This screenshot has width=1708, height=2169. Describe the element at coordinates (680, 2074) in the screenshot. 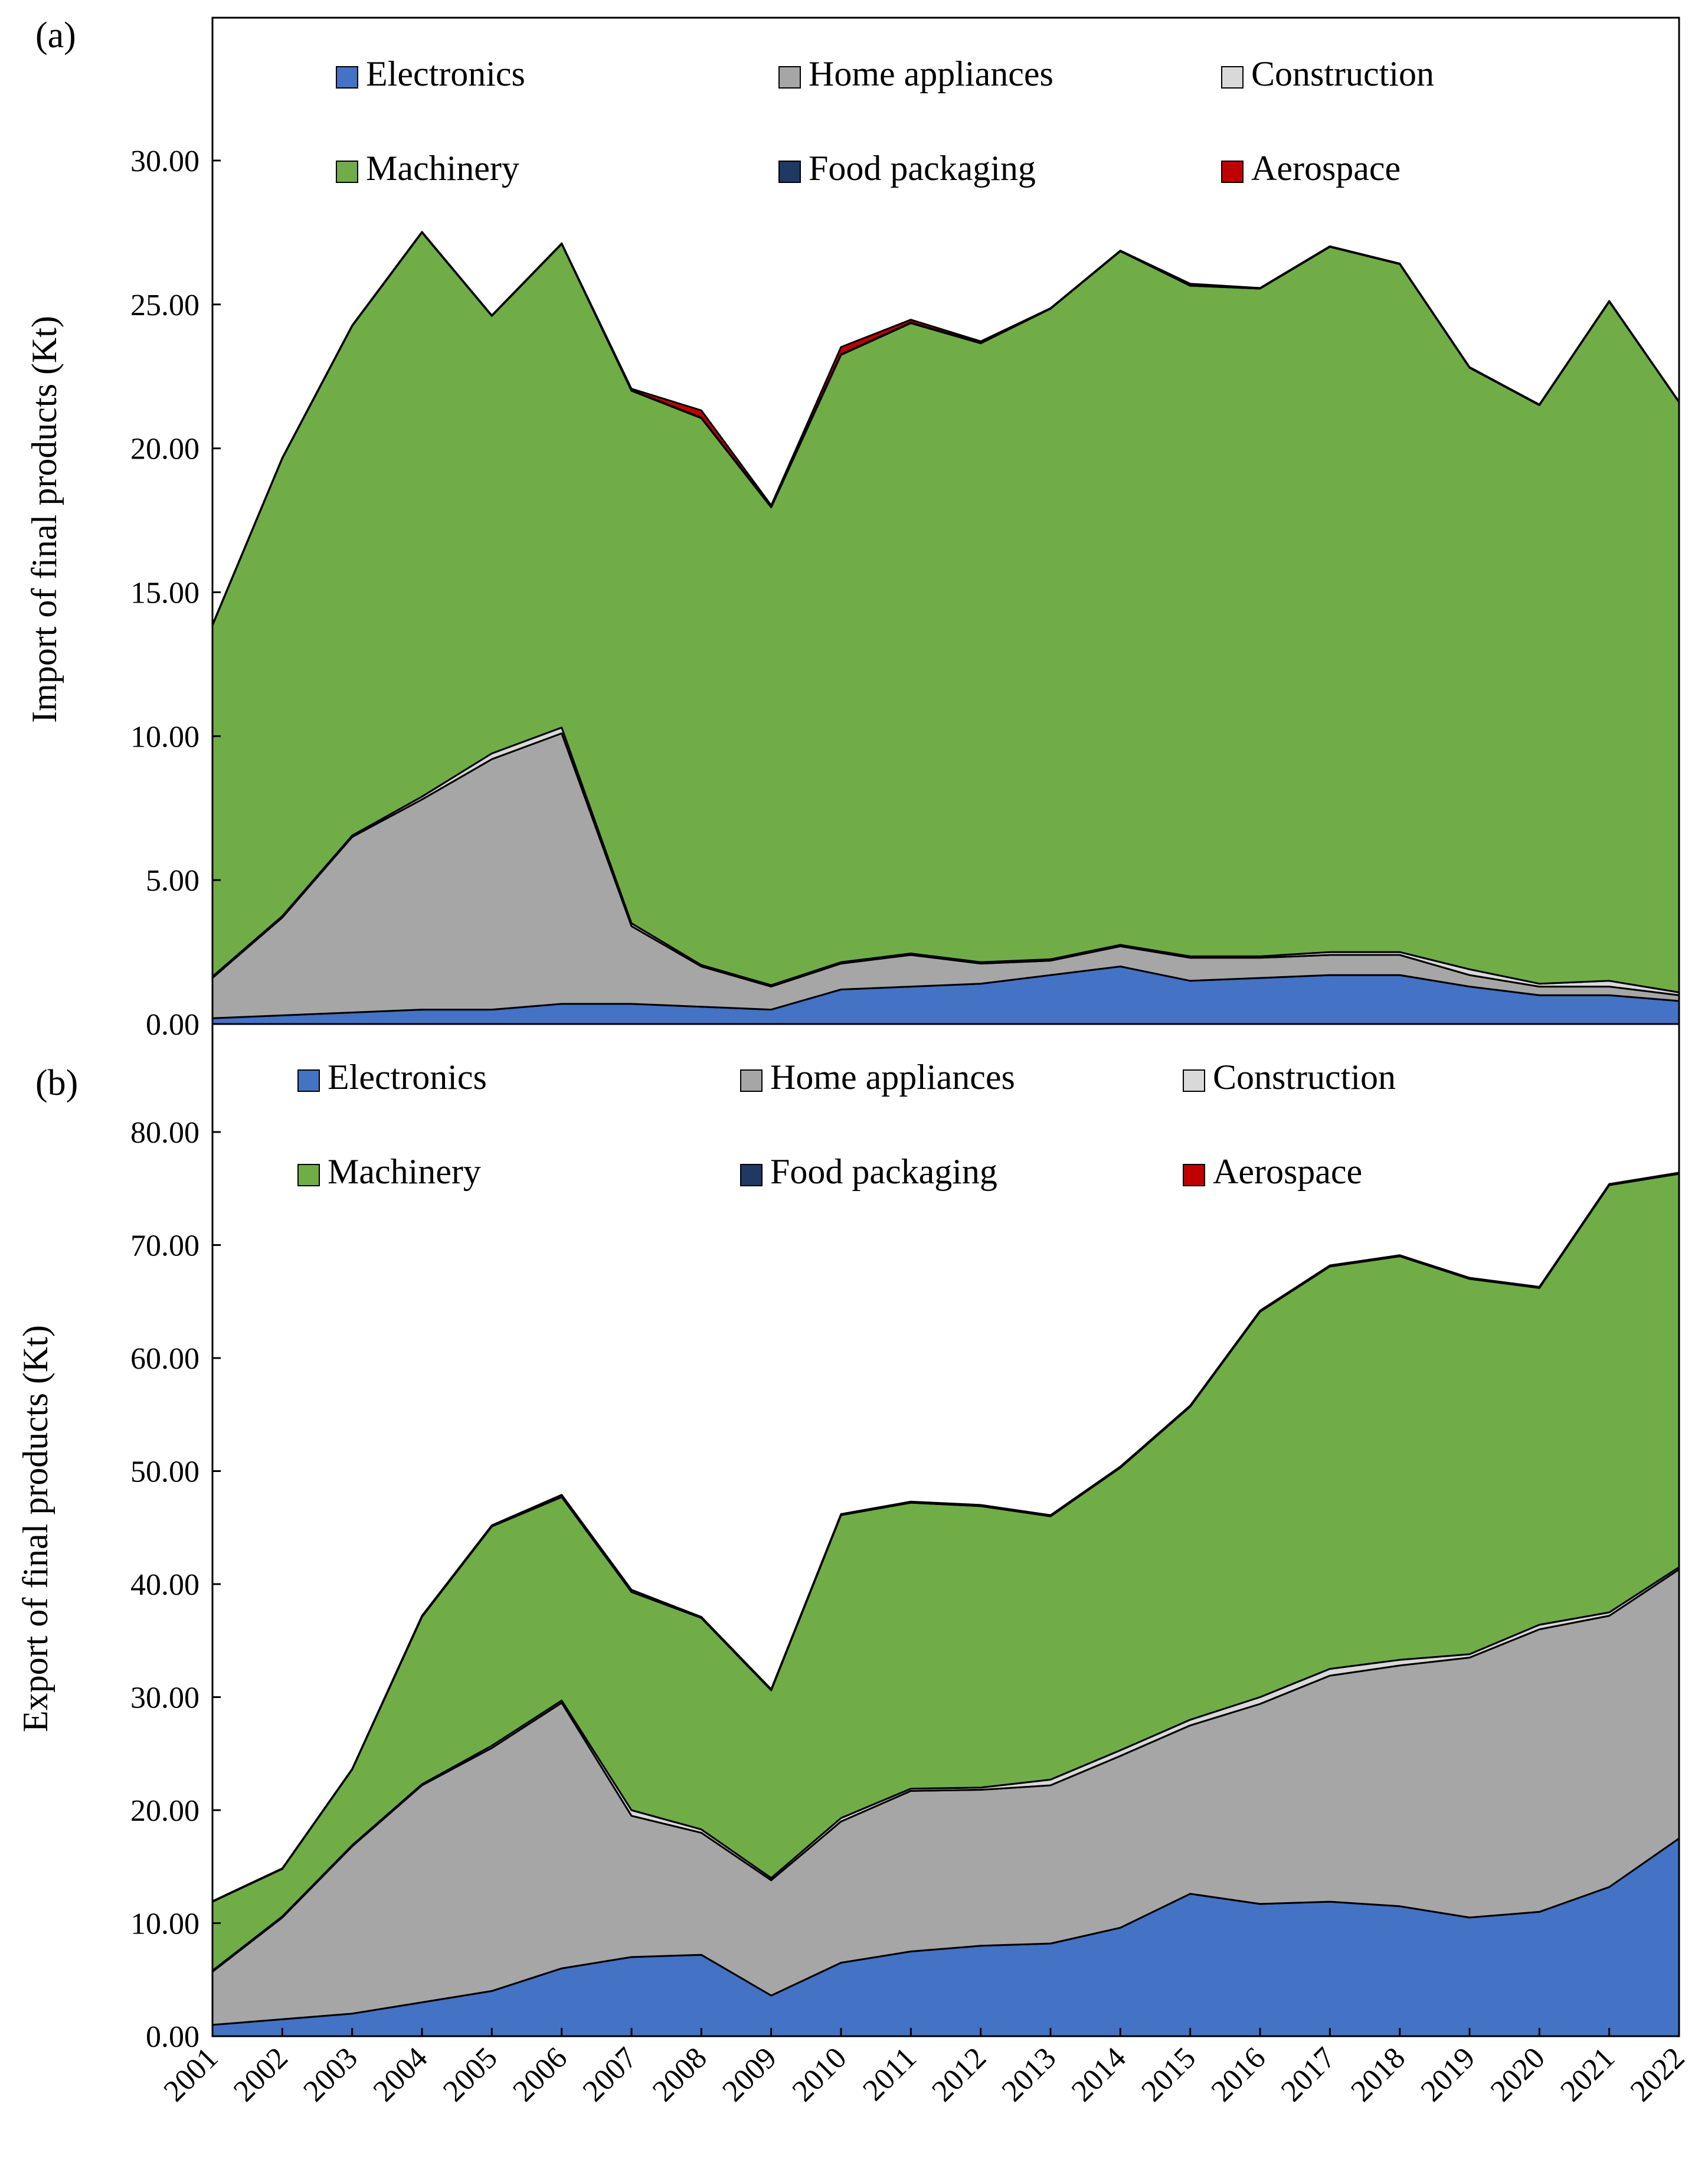

I see `x-tick-label: 2008` at that location.